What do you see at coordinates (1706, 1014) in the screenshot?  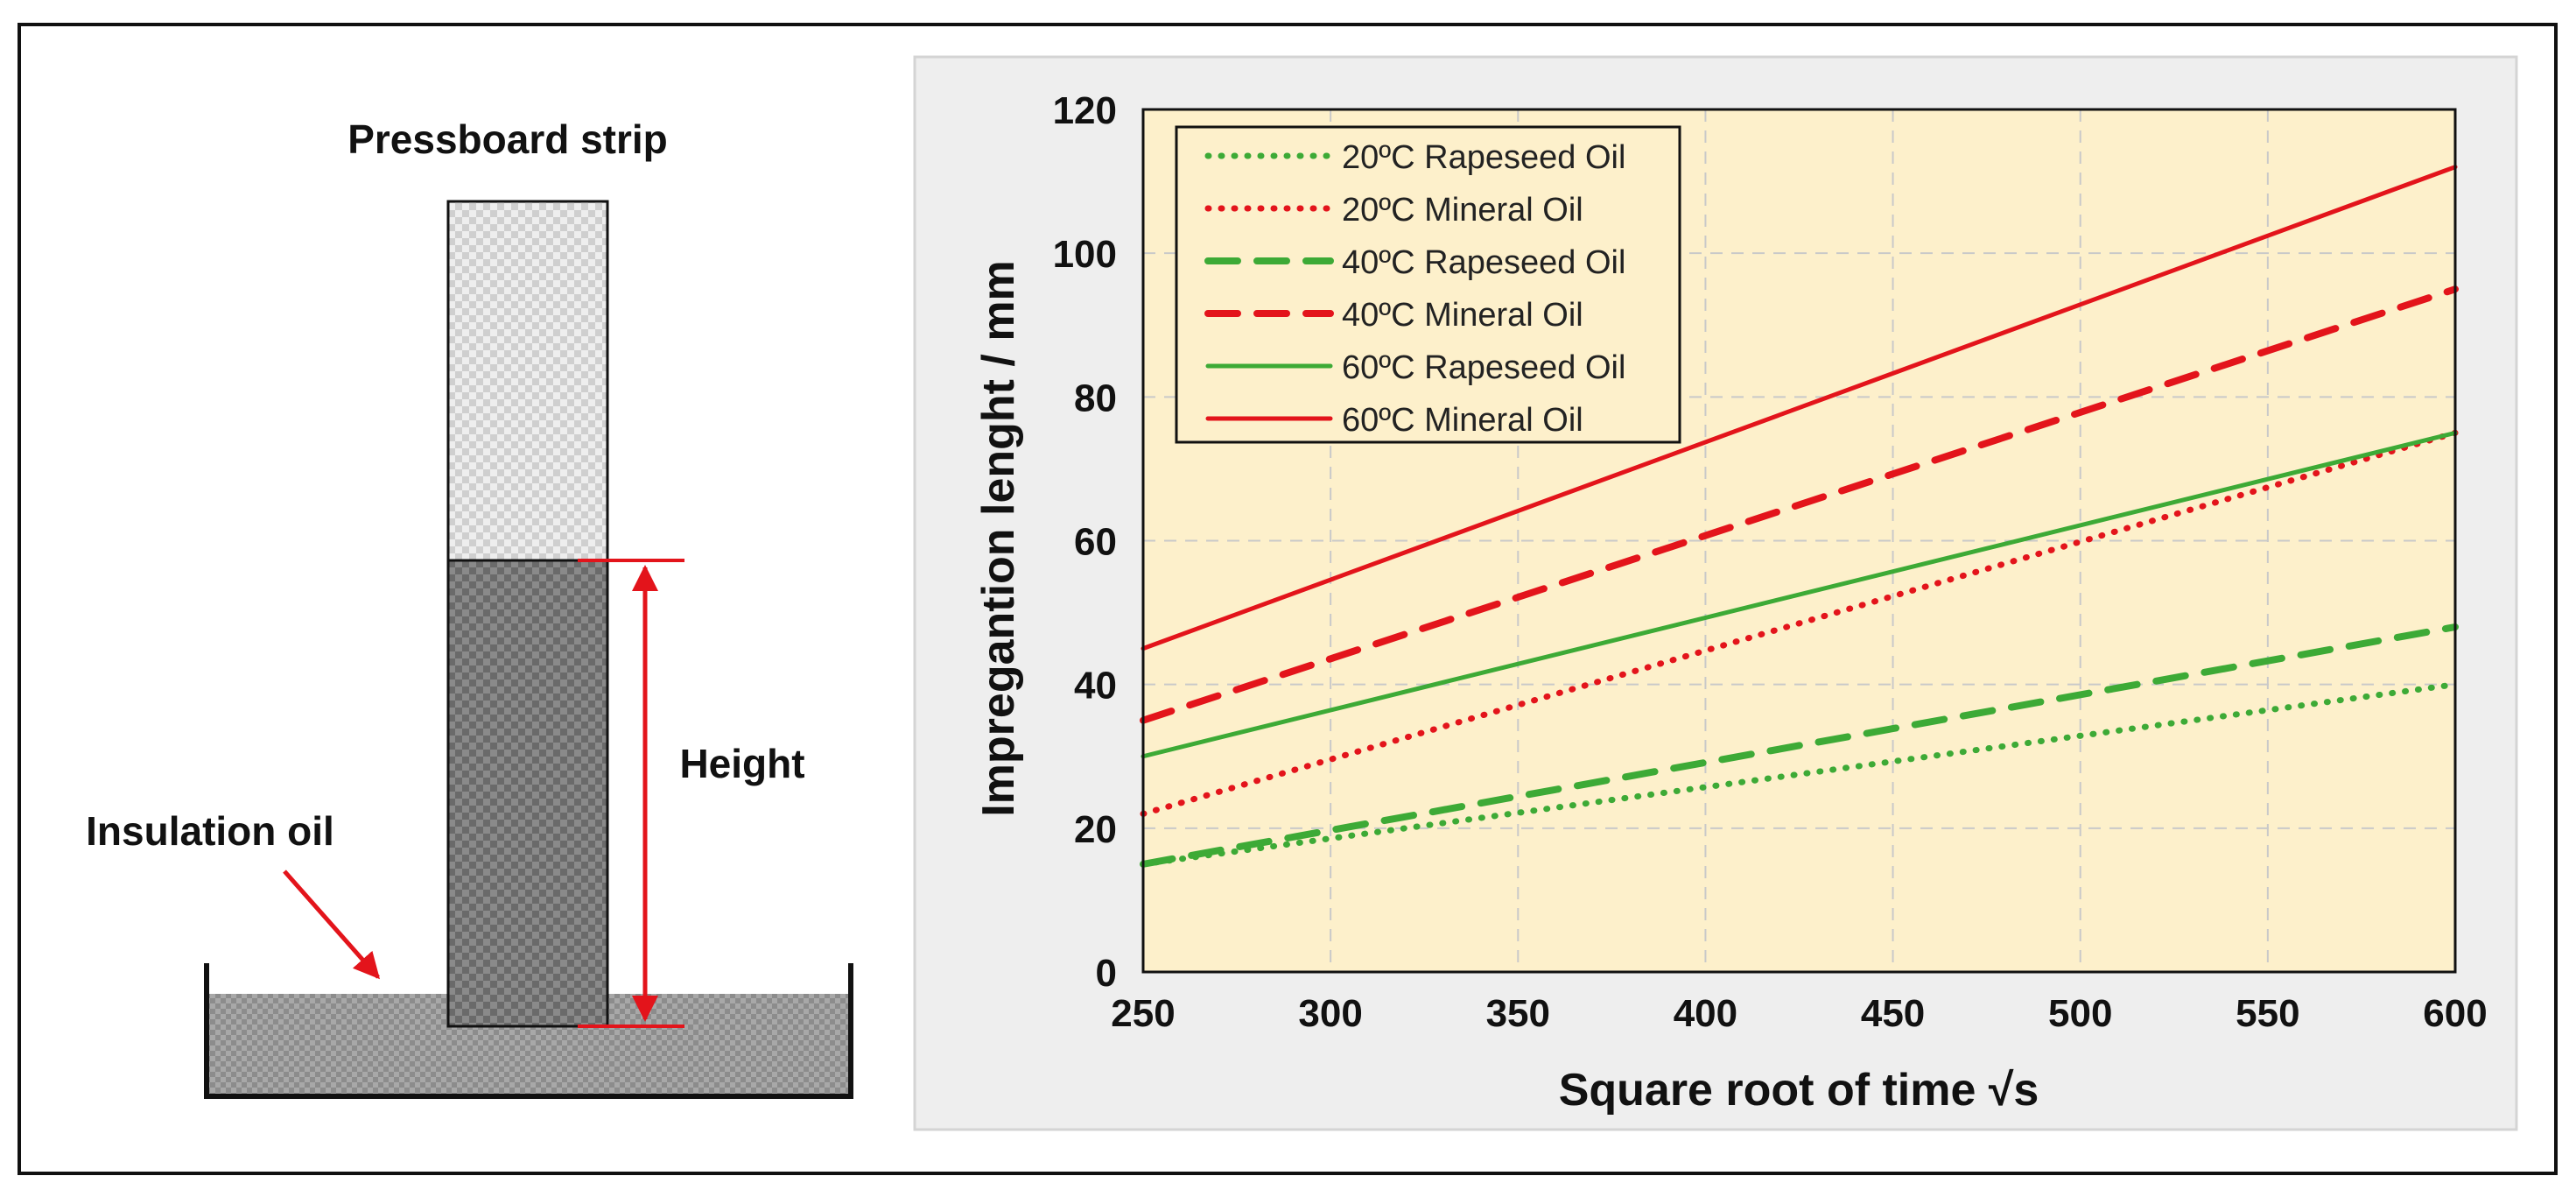 I see `x-tick-label: 400` at bounding box center [1706, 1014].